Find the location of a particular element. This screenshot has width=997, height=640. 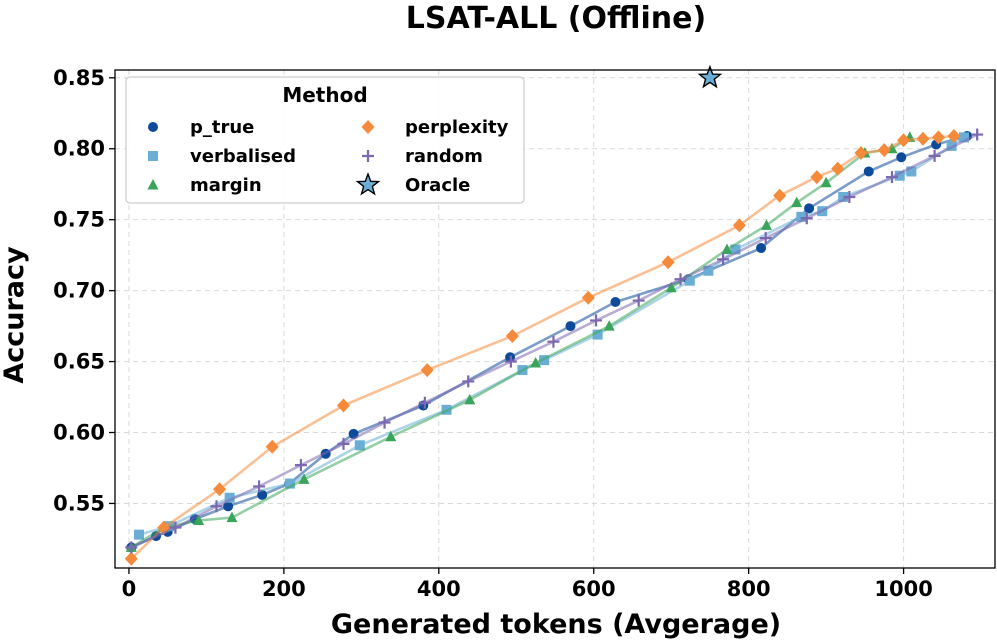

legend-item: margin is located at coordinates (204, 185).